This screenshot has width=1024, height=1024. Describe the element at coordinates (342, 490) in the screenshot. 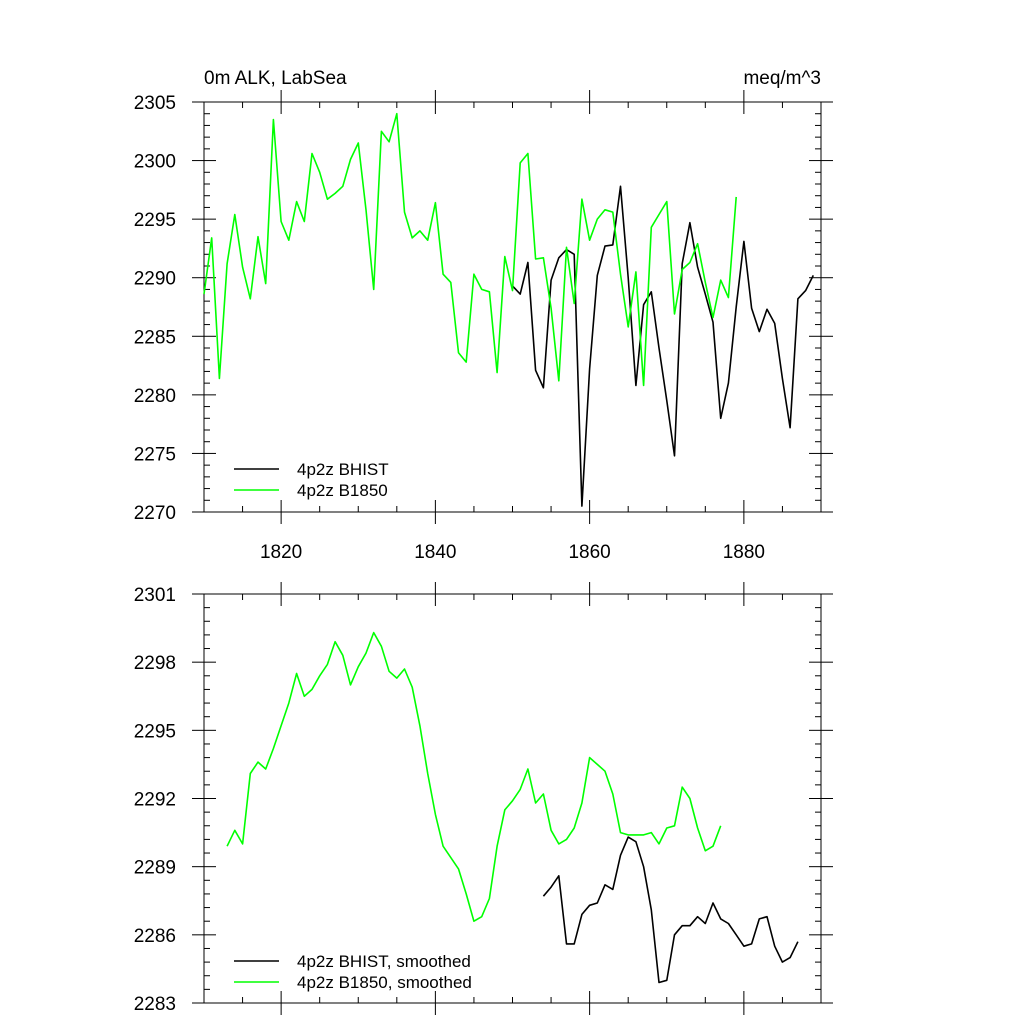

I see `legend-label-b1850: 4p2z B1850` at that location.